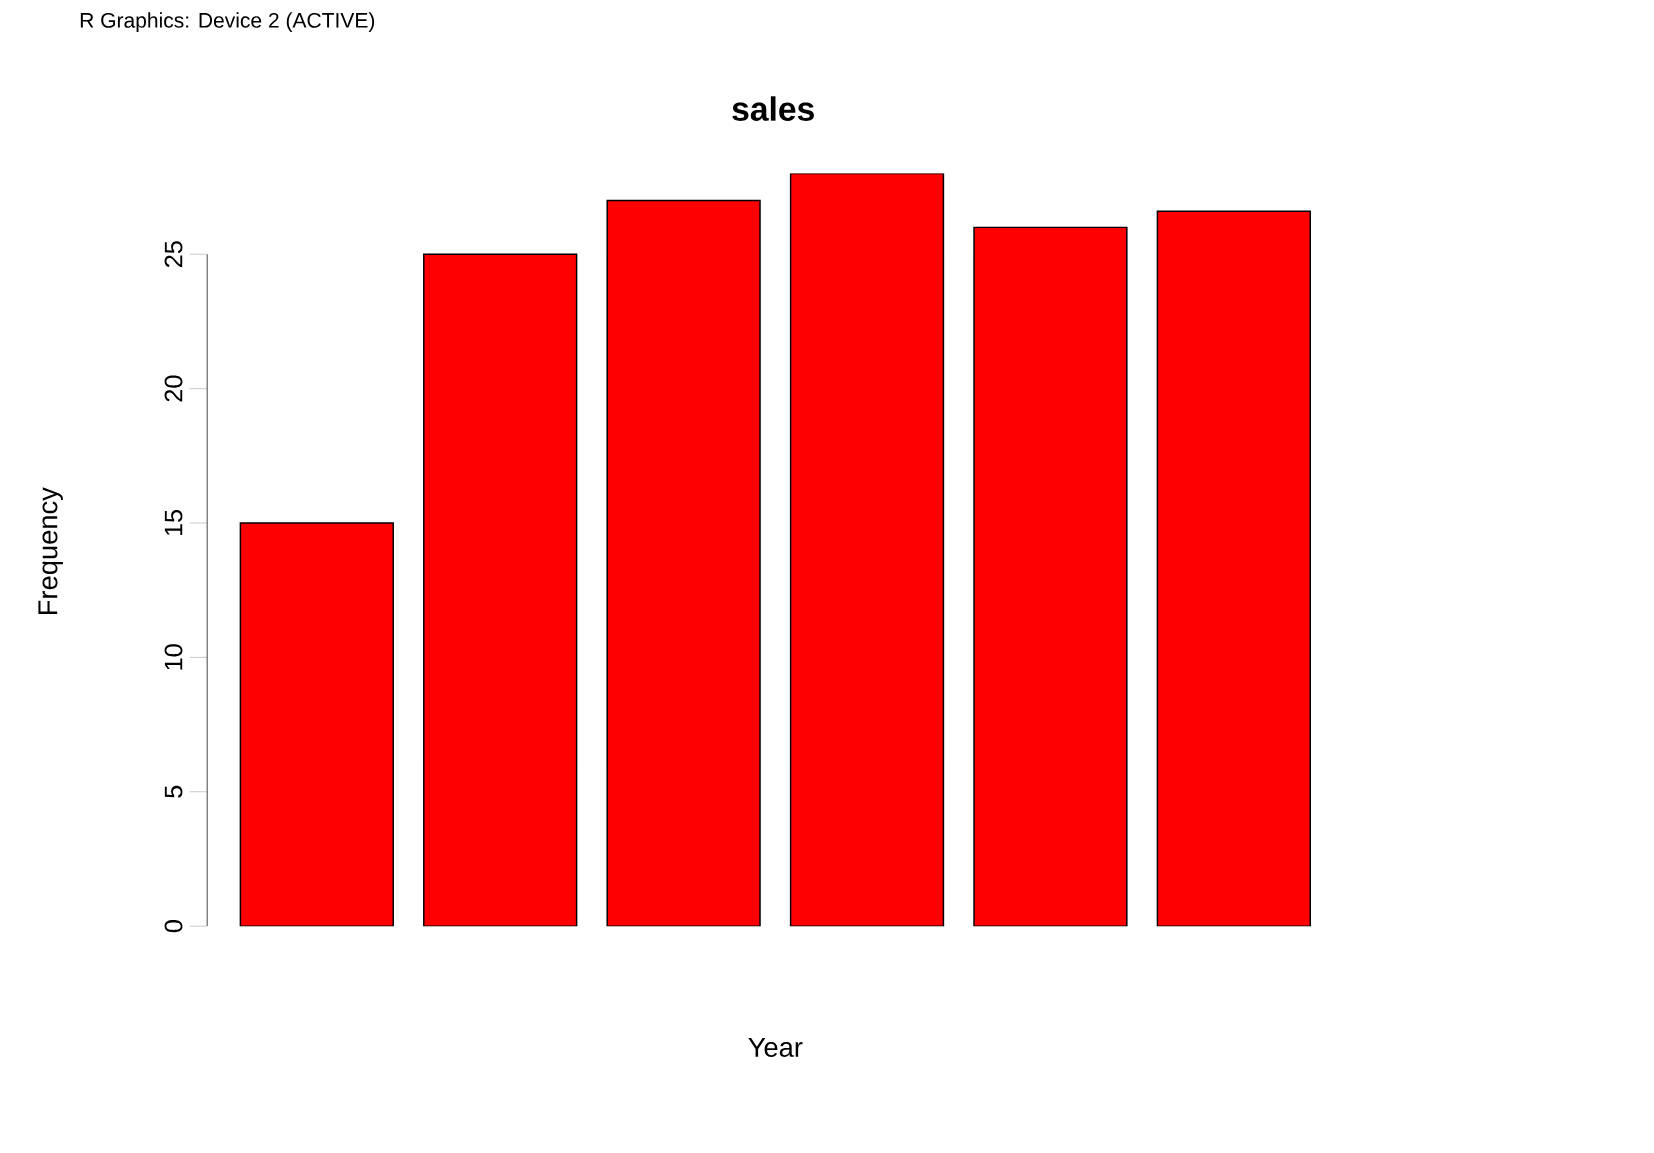  What do you see at coordinates (173, 388) in the screenshot?
I see `y-tick-label: 20` at bounding box center [173, 388].